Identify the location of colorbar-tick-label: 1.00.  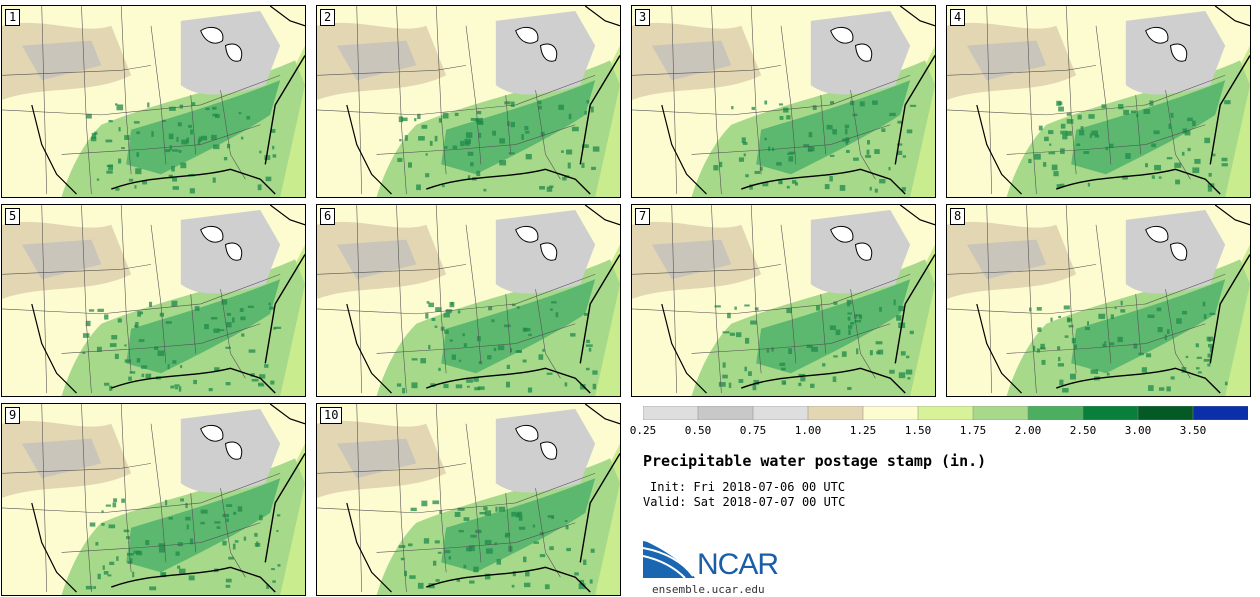
(808, 430).